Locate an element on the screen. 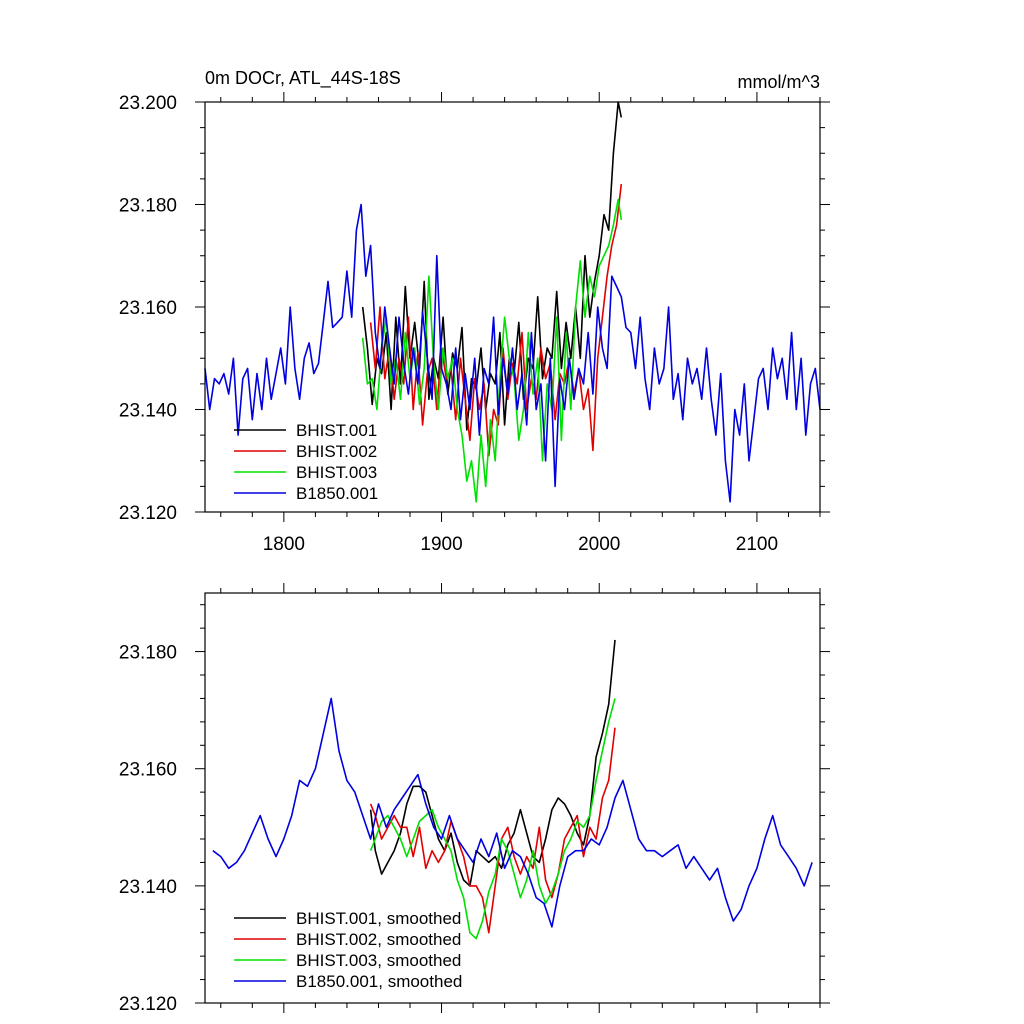 The height and width of the screenshot is (1024, 1024). top-panel-legend: BHIST.001 BHIST.002 BHIST.003 B1850.001 is located at coordinates (306, 462).